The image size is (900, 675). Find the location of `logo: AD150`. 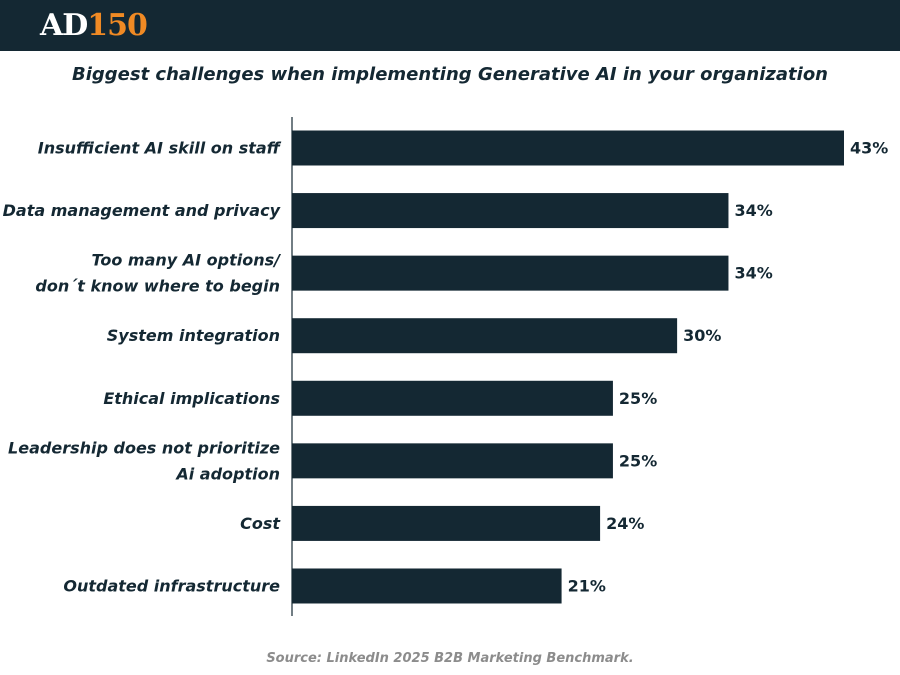

logo: AD150 is located at coordinates (94, 25).